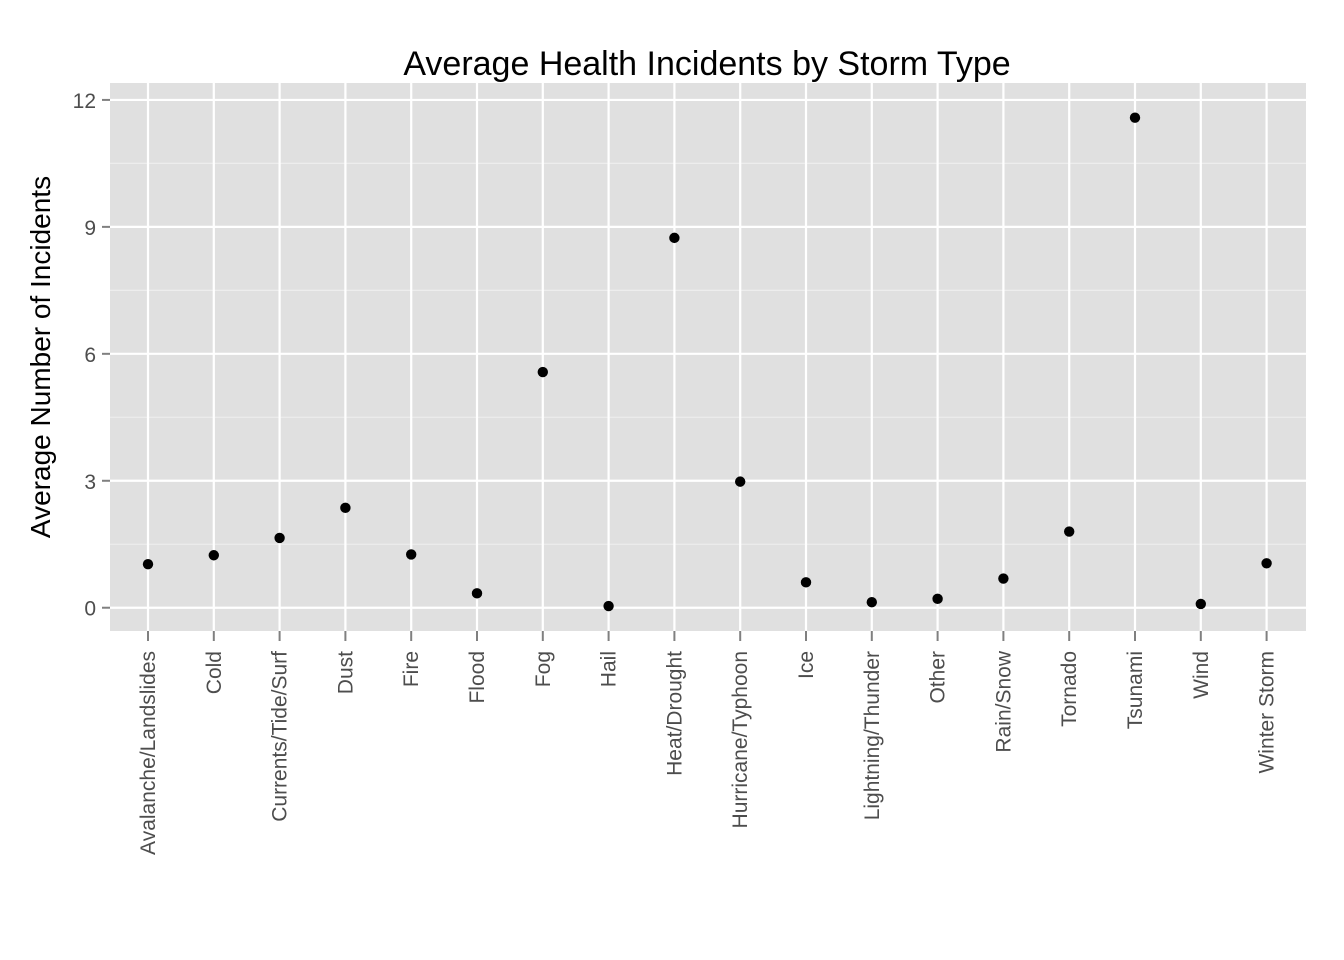 The height and width of the screenshot is (960, 1344). Describe the element at coordinates (1003, 701) in the screenshot. I see `x-tick-label: Rain/Snow` at that location.